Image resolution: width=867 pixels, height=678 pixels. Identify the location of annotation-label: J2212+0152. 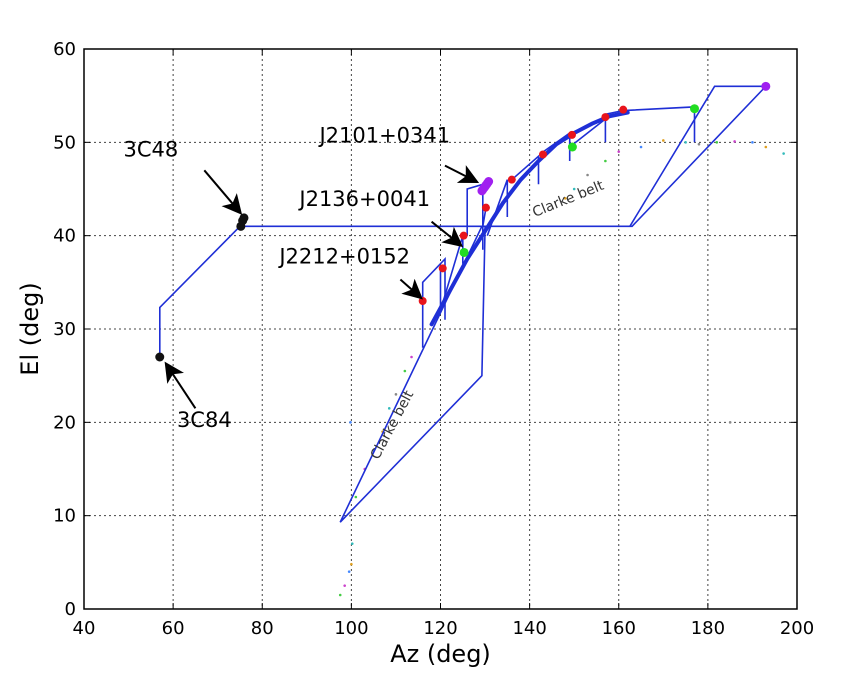
(343, 257).